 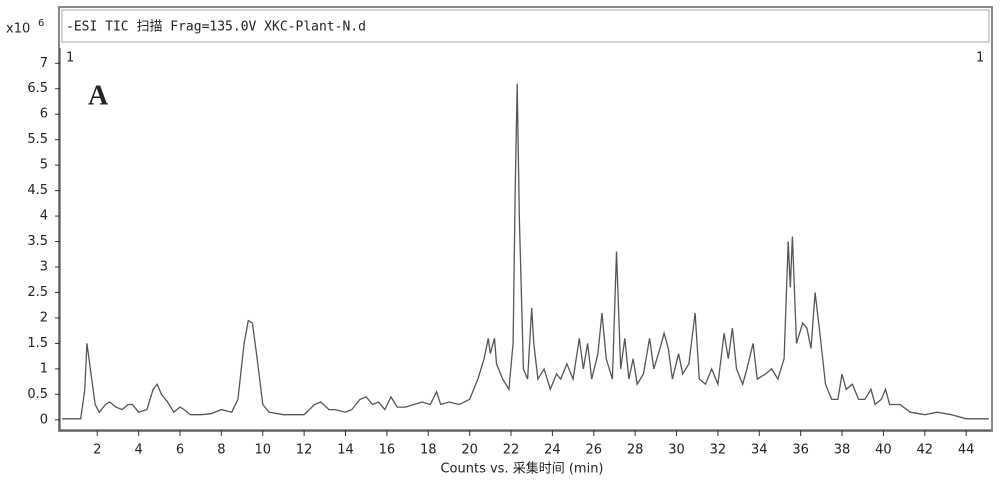 I want to click on x-tick-label: 20, so click(x=469, y=450).